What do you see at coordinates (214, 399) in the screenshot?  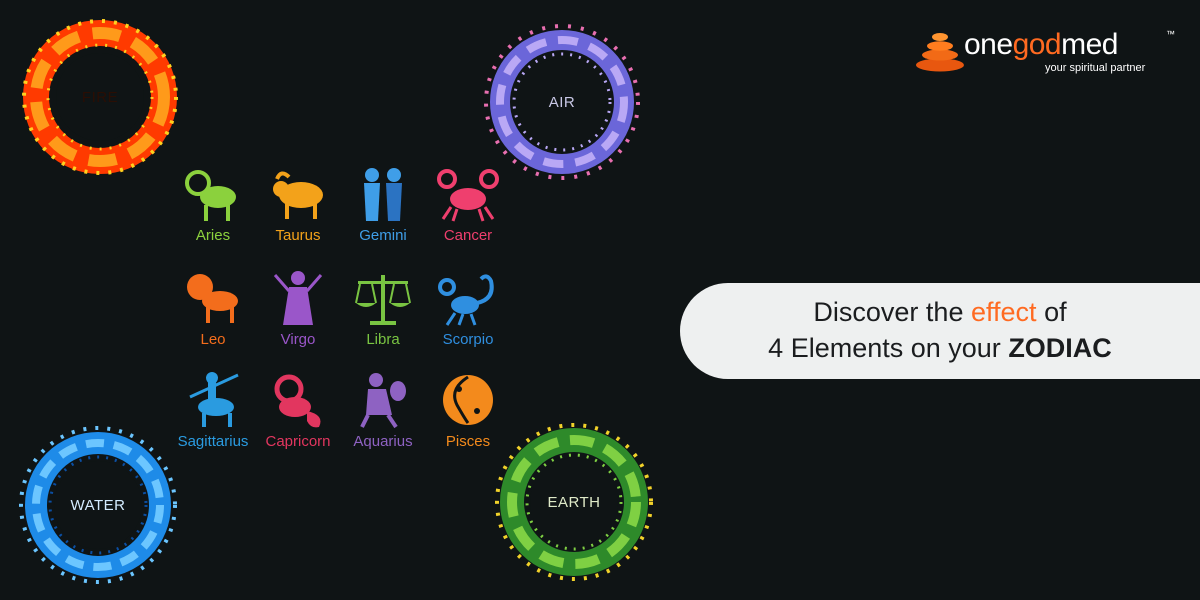 I see `sagittarius-archer-icon` at bounding box center [214, 399].